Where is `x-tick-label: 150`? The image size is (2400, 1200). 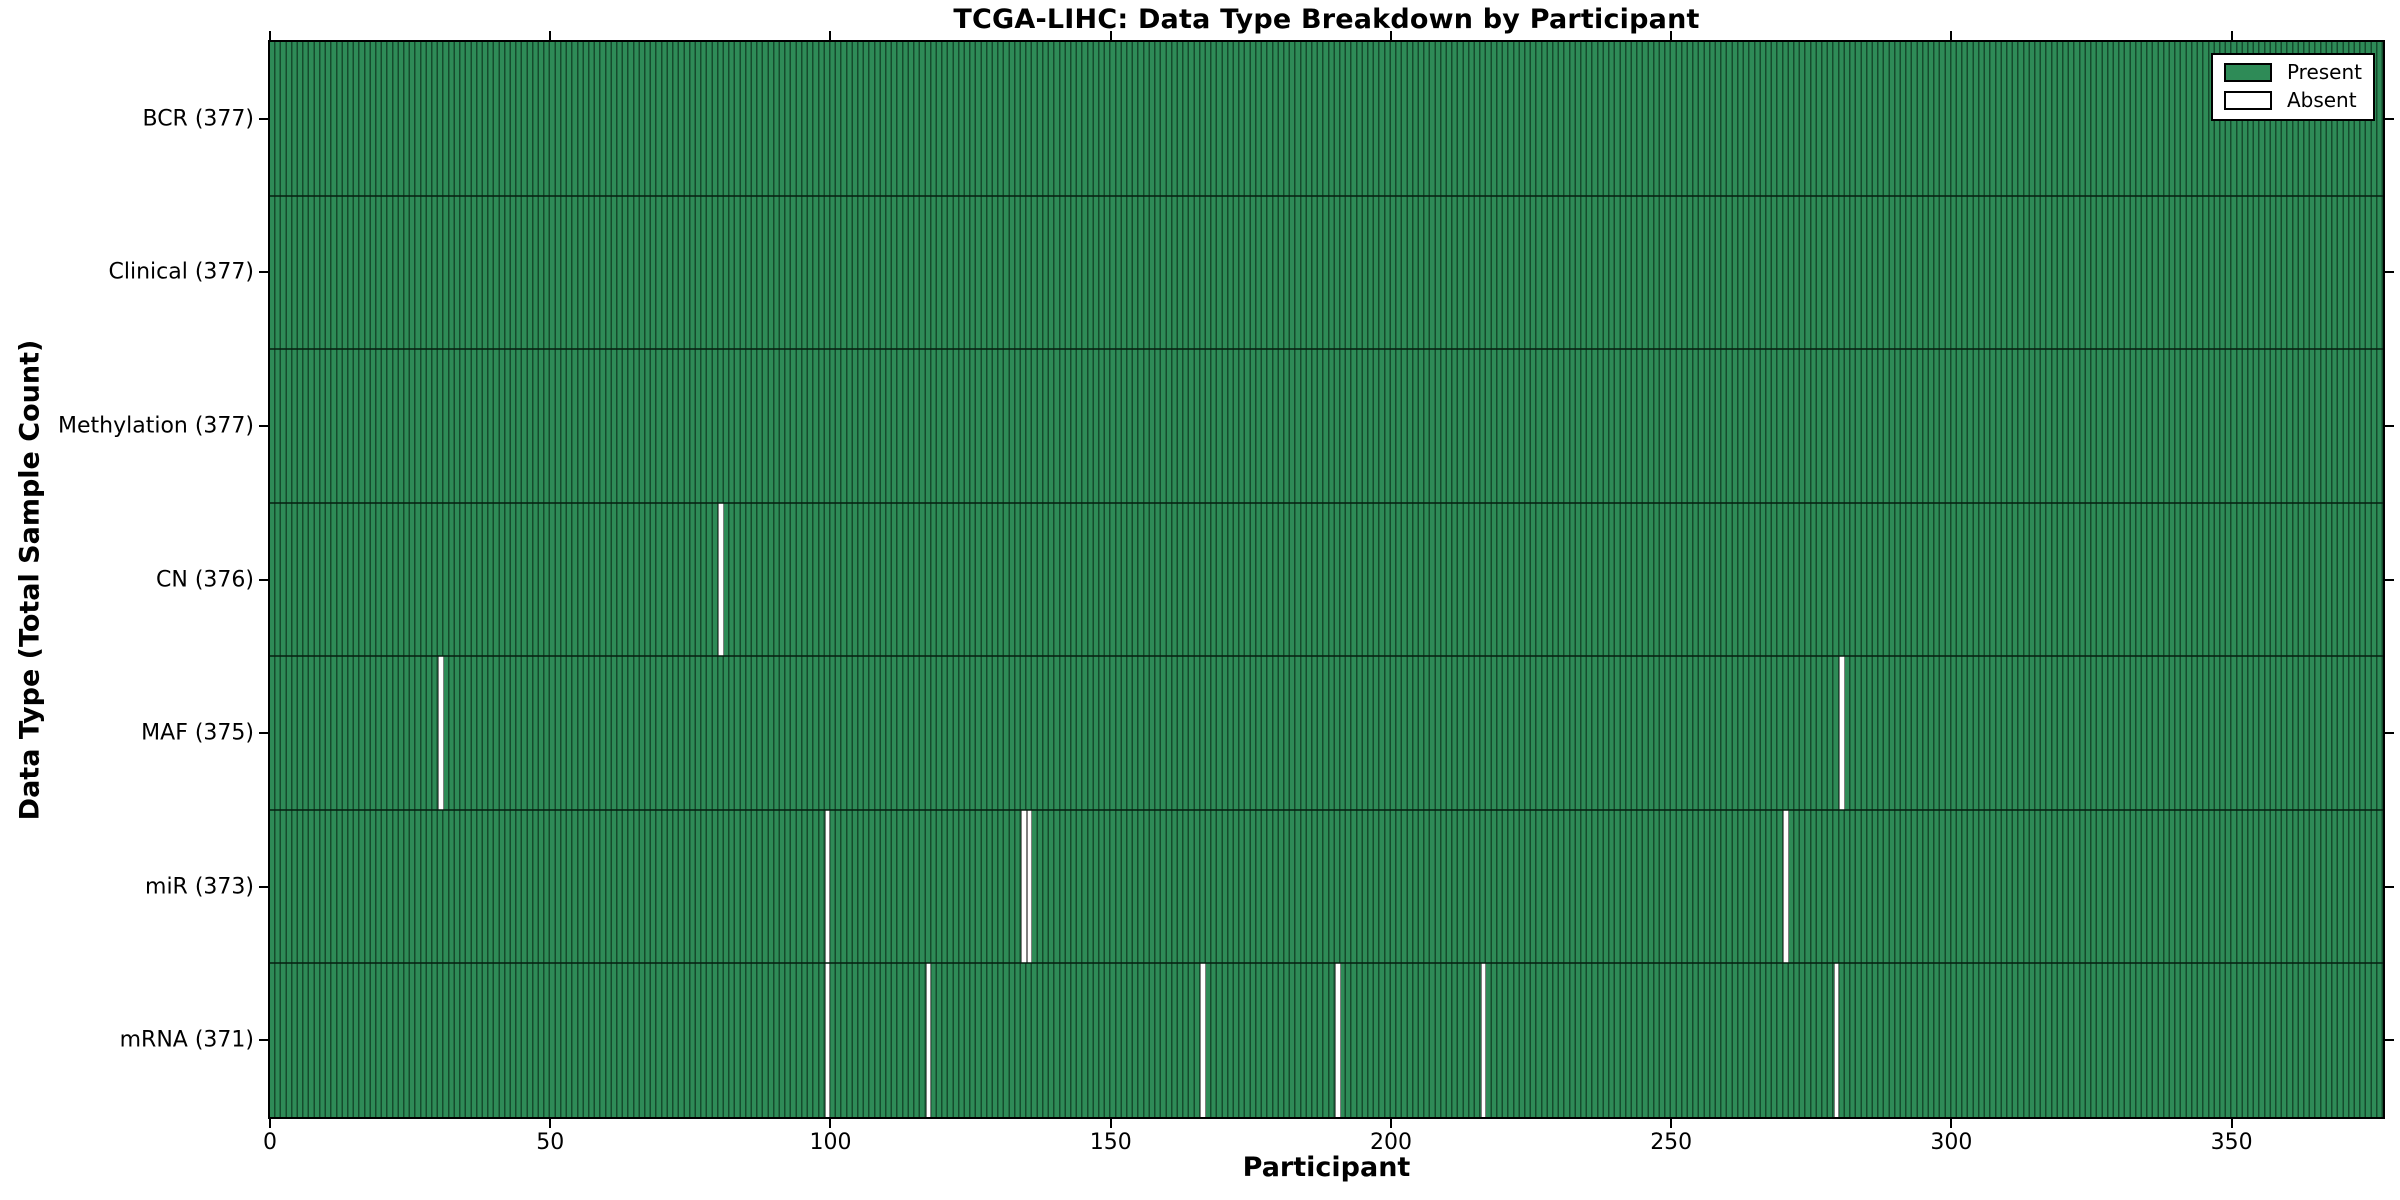
x-tick-label: 150 is located at coordinates (1110, 1142).